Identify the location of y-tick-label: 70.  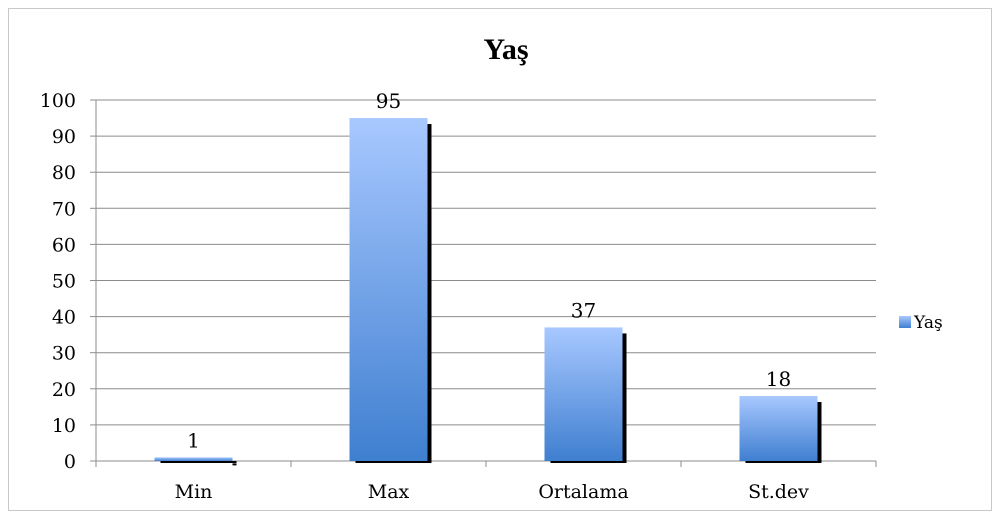
(64, 209).